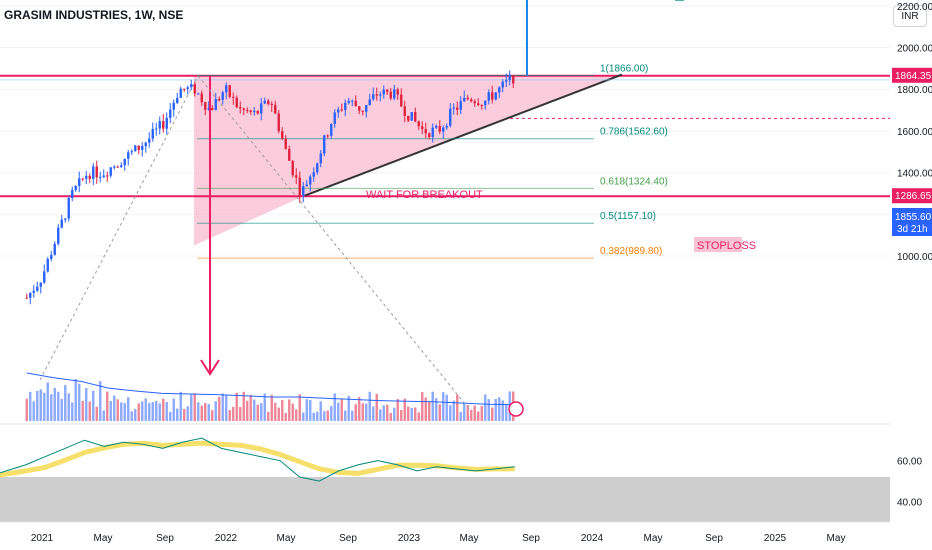  What do you see at coordinates (714, 538) in the screenshot?
I see `time-tick-label: Sep` at bounding box center [714, 538].